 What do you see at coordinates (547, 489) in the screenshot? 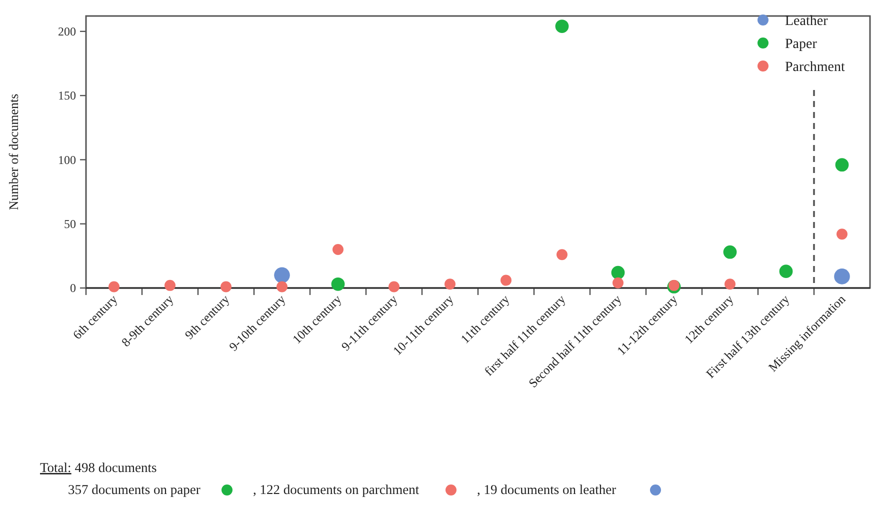
I see `text: , 19 documents on leather` at bounding box center [547, 489].